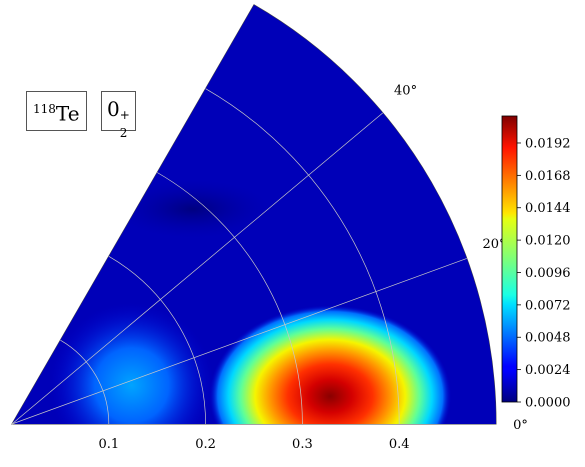  Describe the element at coordinates (302, 444) in the screenshot. I see `radial-tick-label: 0.3` at that location.